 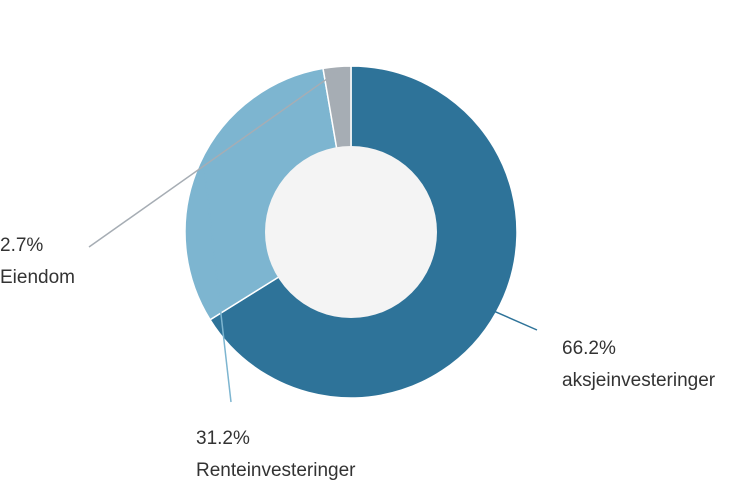 What do you see at coordinates (21, 245) in the screenshot?
I see `data-label-eiendom-percent: 2.7%` at bounding box center [21, 245].